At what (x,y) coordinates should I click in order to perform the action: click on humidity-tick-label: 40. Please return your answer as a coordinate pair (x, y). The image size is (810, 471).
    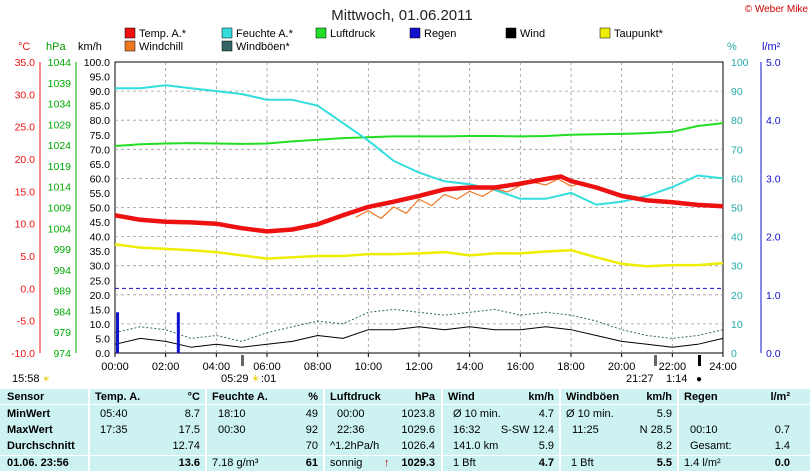
    Looking at the image, I should click on (737, 238).